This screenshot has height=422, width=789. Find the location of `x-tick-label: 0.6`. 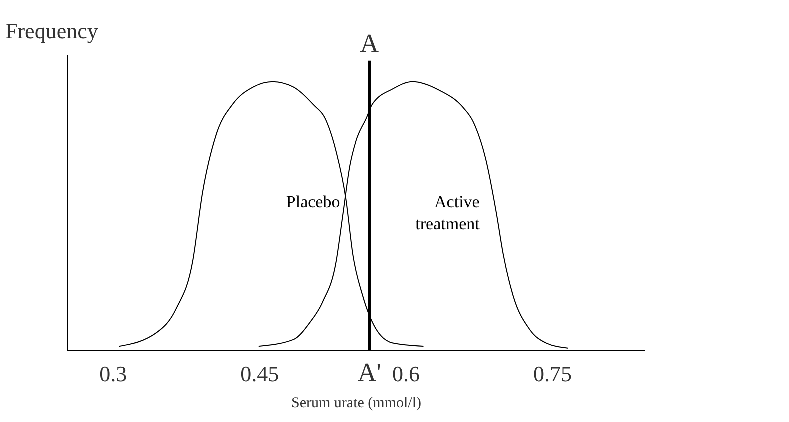

x-tick-label: 0.6 is located at coordinates (406, 374).